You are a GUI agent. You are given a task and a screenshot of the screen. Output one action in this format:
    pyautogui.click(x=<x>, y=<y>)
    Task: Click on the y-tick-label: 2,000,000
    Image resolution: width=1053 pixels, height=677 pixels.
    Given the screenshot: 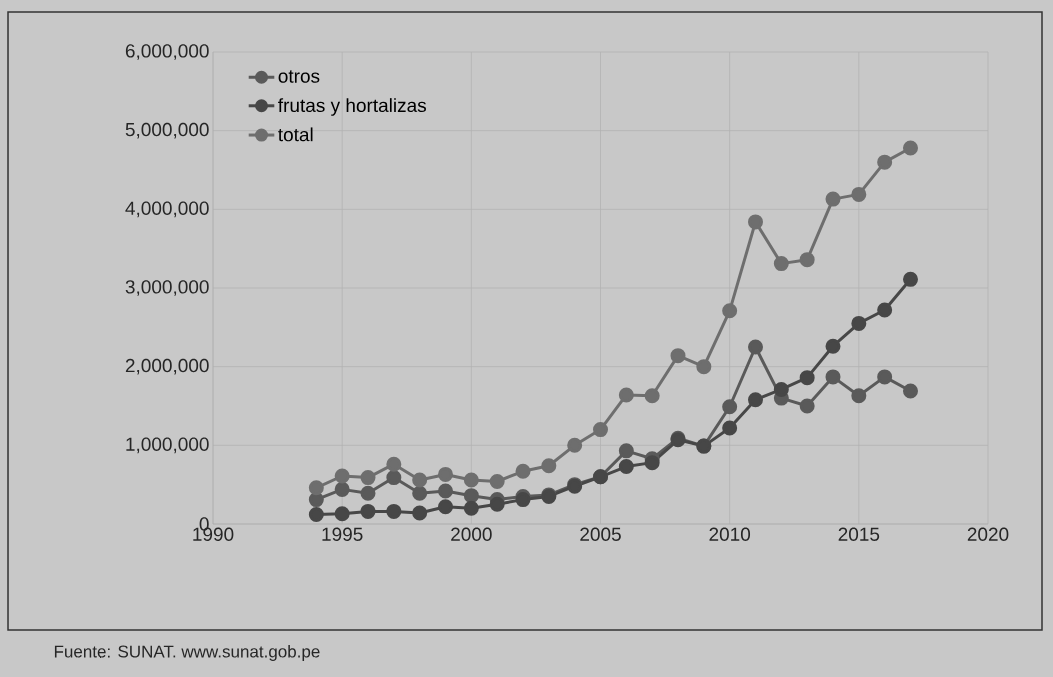 What is the action you would take?
    pyautogui.click(x=167, y=366)
    